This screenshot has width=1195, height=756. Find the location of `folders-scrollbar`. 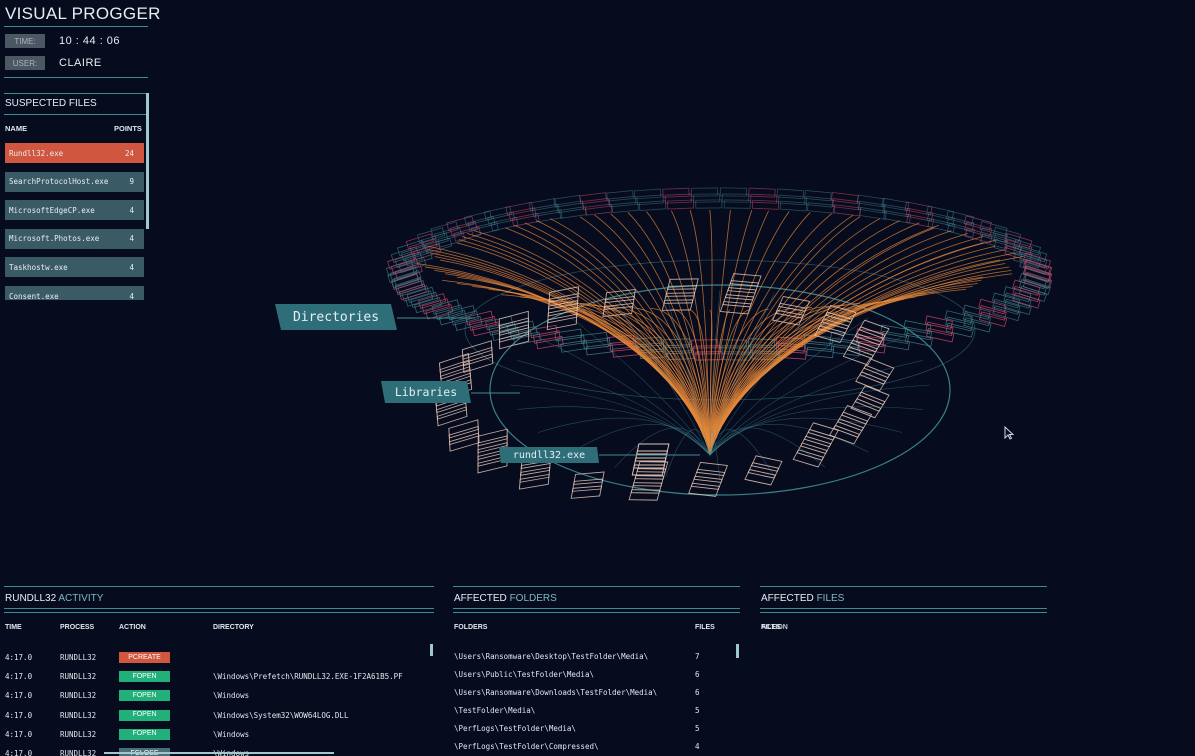

folders-scrollbar is located at coordinates (737, 651).